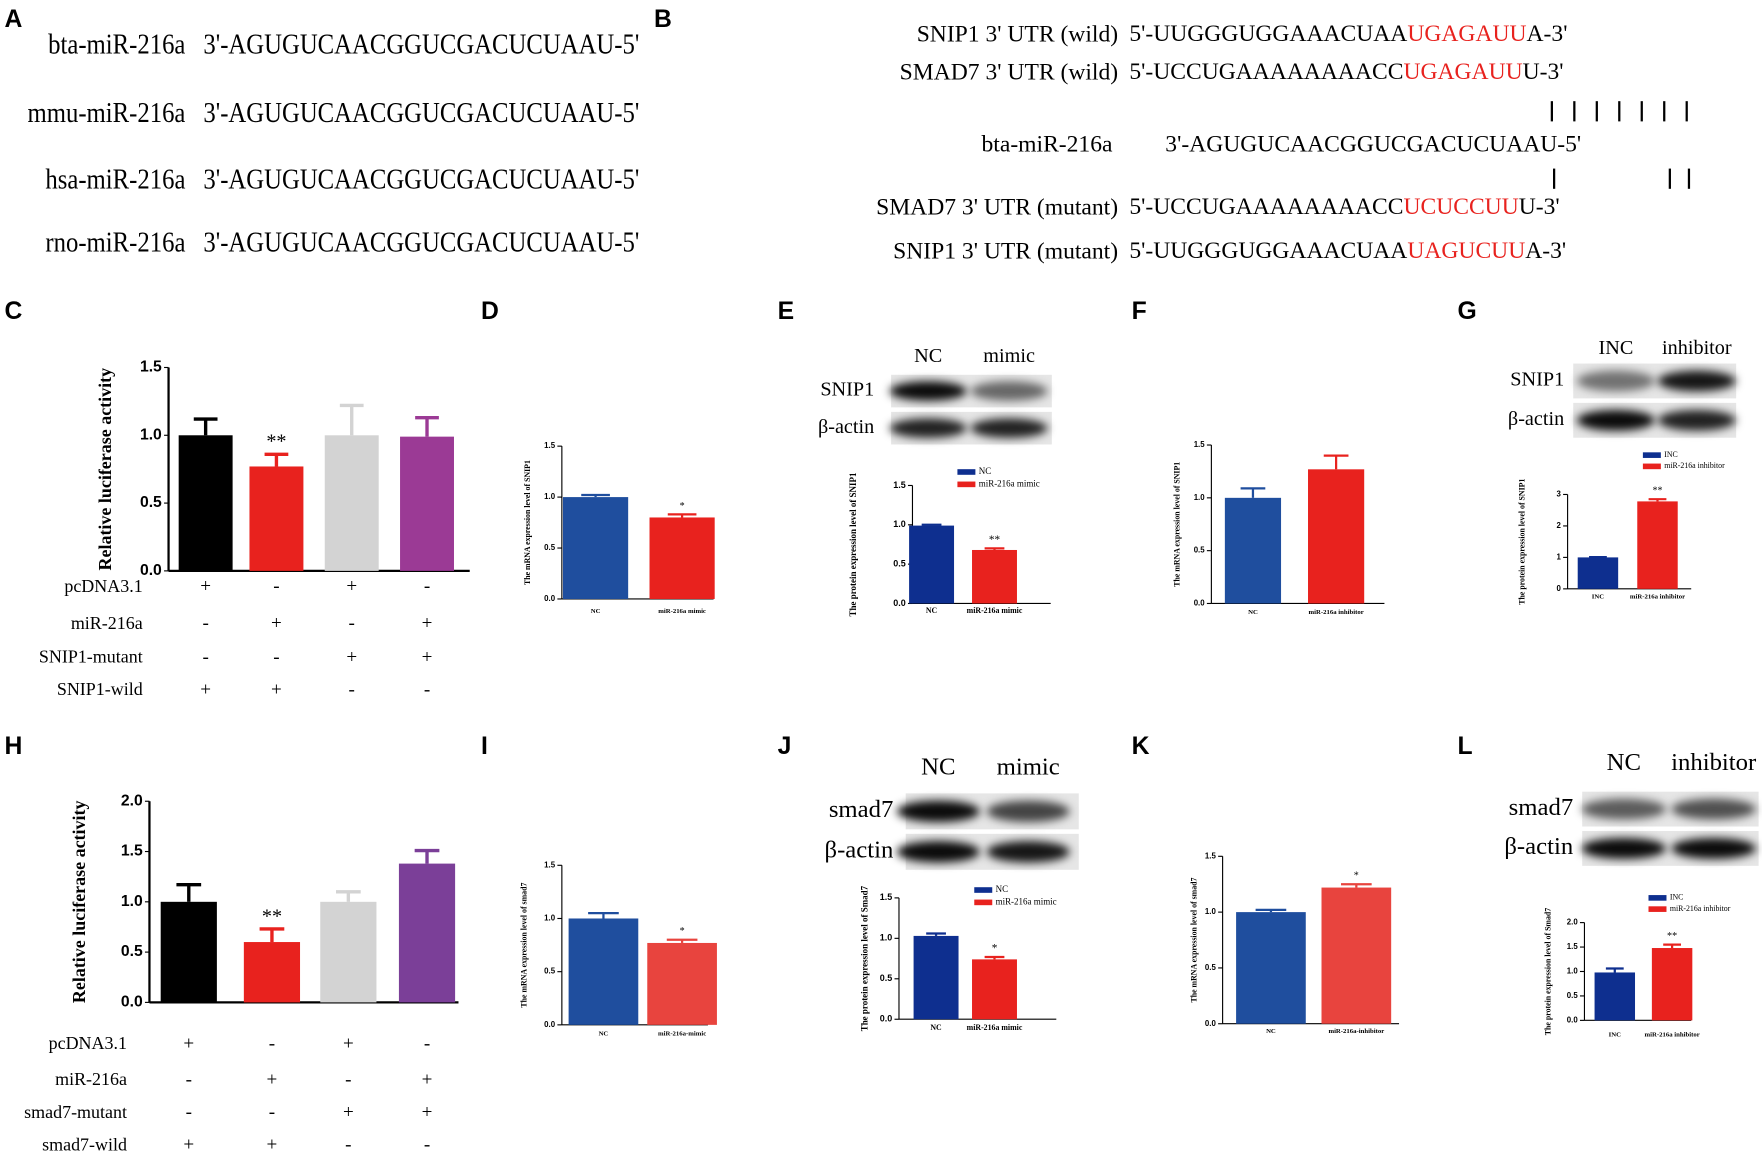  Describe the element at coordinates (1141, 746) in the screenshot. I see `panel-letter: K` at that location.